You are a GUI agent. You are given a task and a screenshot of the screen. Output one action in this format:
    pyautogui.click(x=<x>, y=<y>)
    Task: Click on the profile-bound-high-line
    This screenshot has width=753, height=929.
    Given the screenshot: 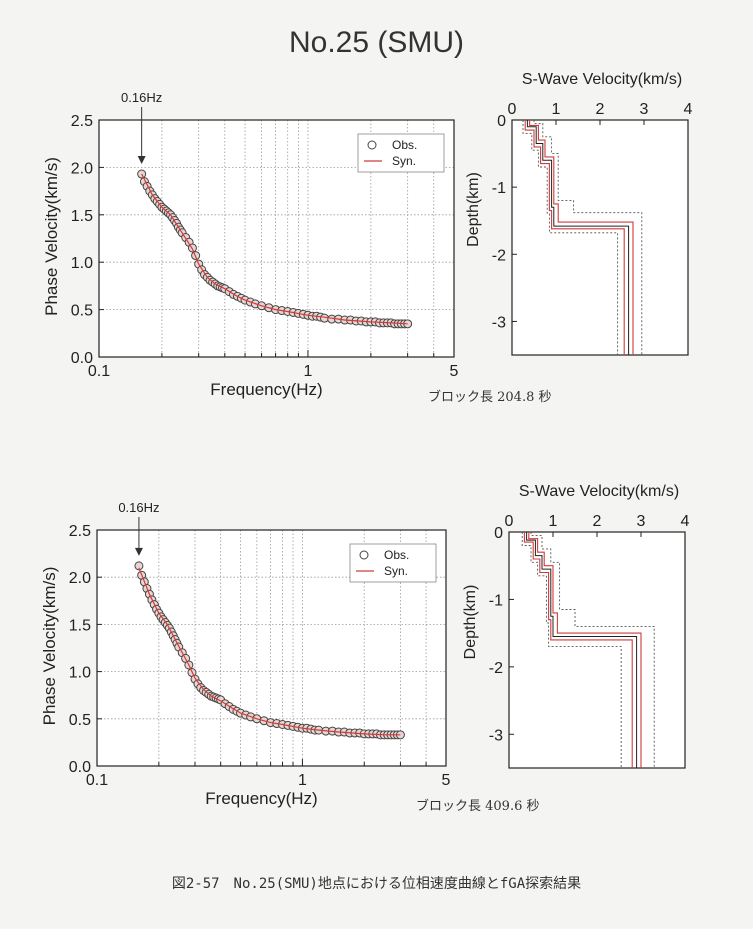 What is the action you would take?
    pyautogui.click(x=592, y=650)
    